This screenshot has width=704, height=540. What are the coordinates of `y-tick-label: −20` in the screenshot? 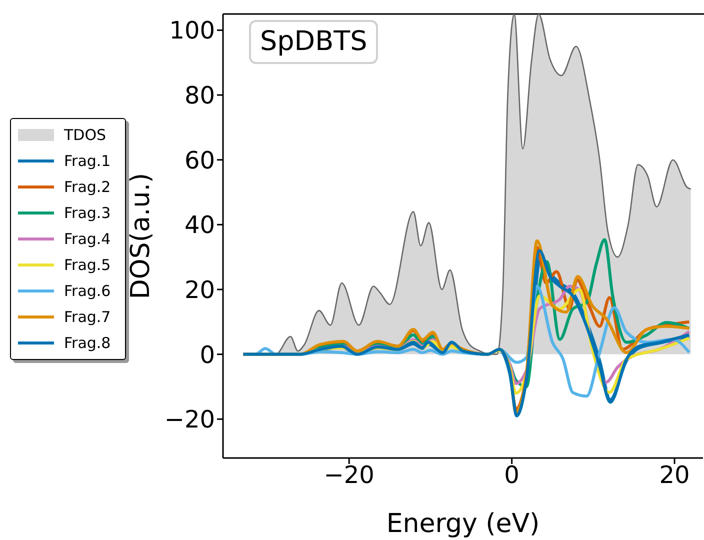 It's located at (189, 420).